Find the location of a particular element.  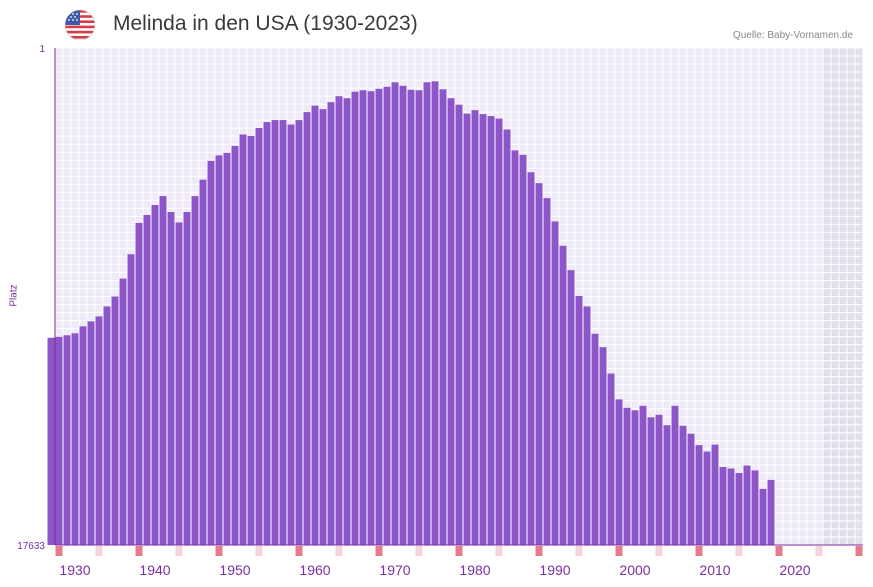

bar-2015 is located at coordinates (755, 507).